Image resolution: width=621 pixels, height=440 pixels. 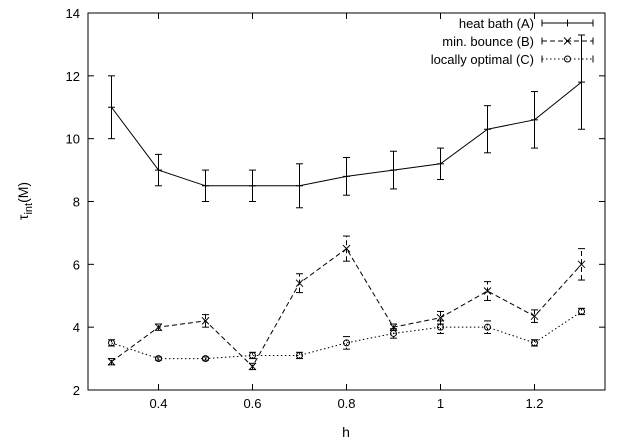 What do you see at coordinates (76, 202) in the screenshot?
I see `y-tick-label: 8` at bounding box center [76, 202].